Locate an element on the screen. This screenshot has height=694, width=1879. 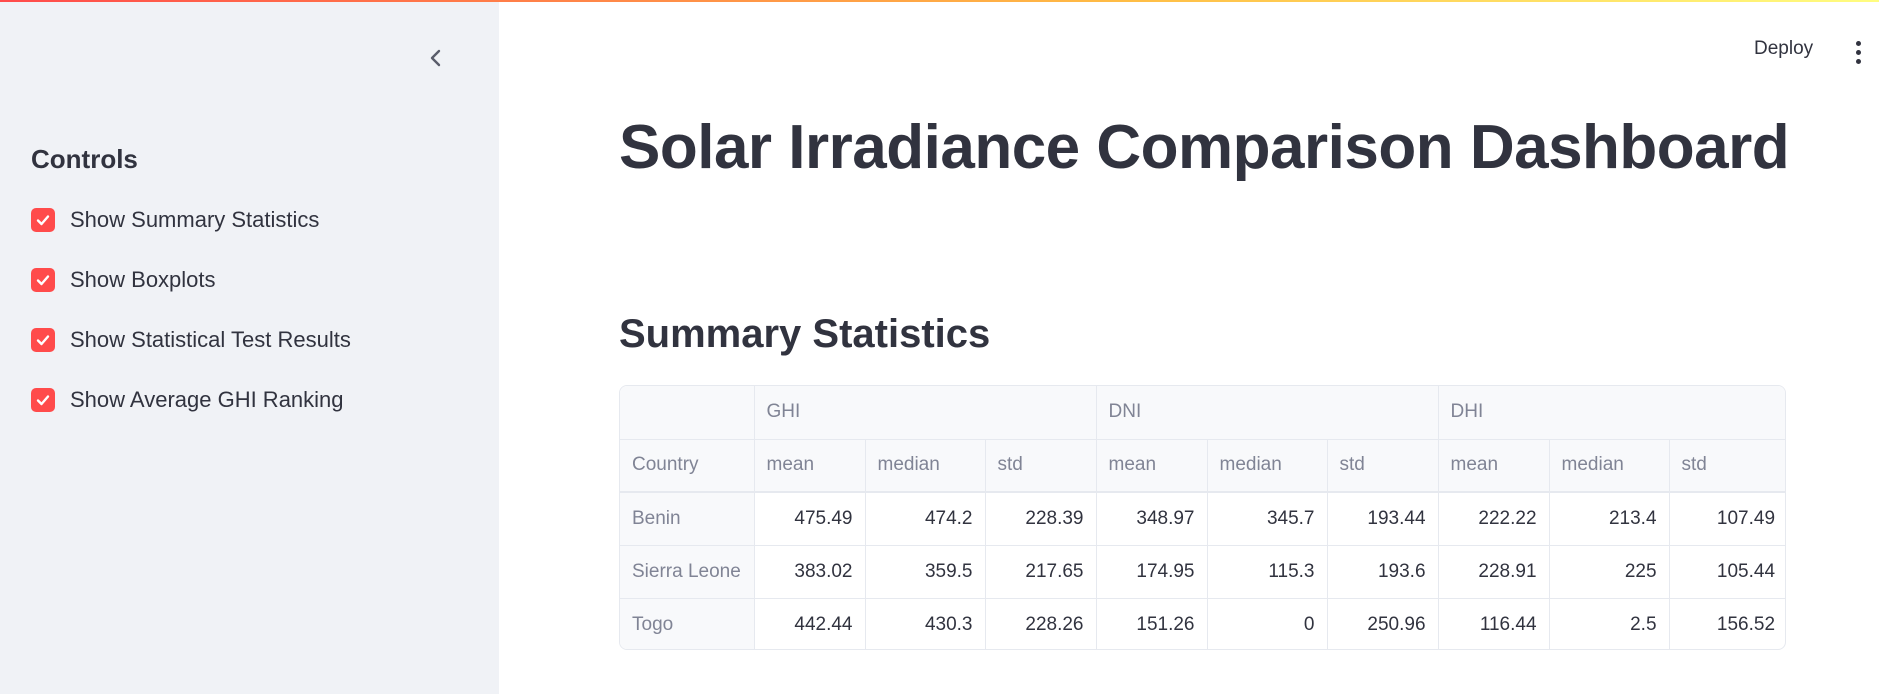
table-cell: 217.65 is located at coordinates (1041, 572).